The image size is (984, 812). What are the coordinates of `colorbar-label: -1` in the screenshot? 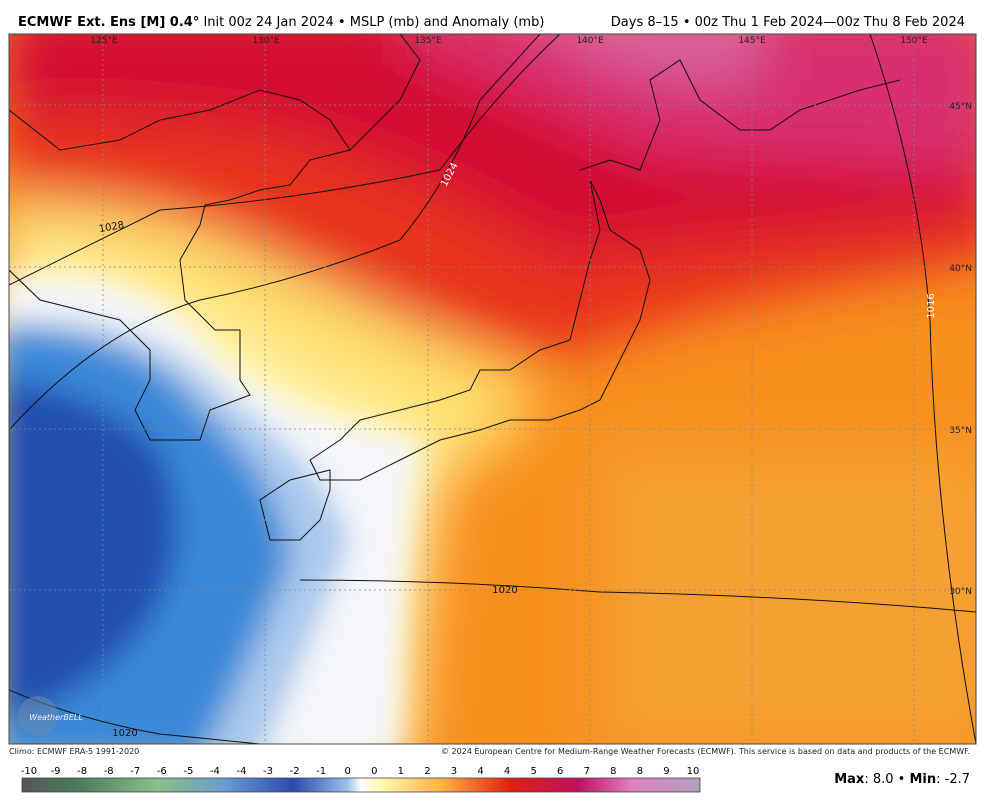 It's located at (321, 771).